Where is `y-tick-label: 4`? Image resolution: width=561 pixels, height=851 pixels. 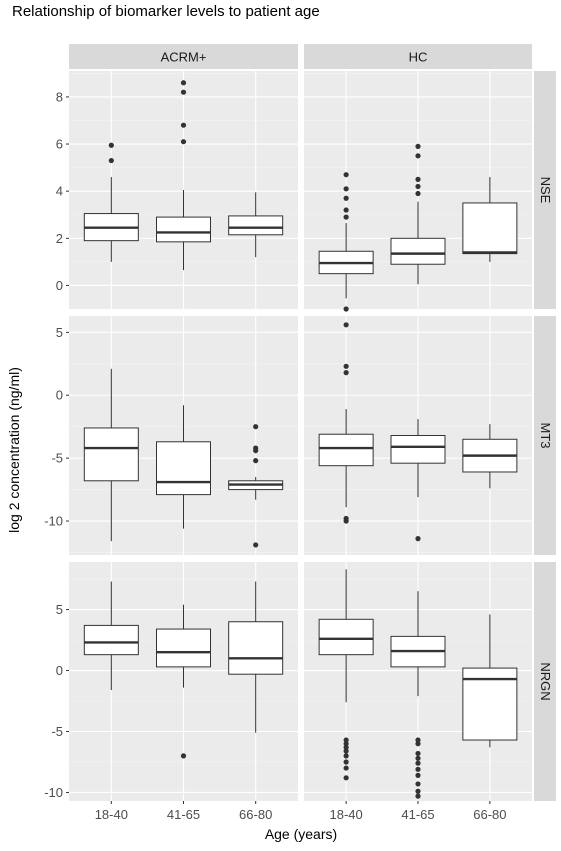
y-tick-label: 4 is located at coordinates (59, 191).